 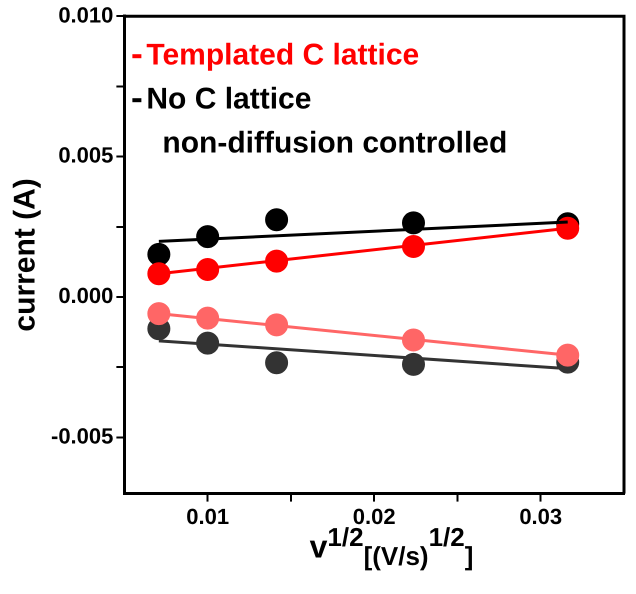 What do you see at coordinates (374, 516) in the screenshot?
I see `x-tick-label: 0.02` at bounding box center [374, 516].